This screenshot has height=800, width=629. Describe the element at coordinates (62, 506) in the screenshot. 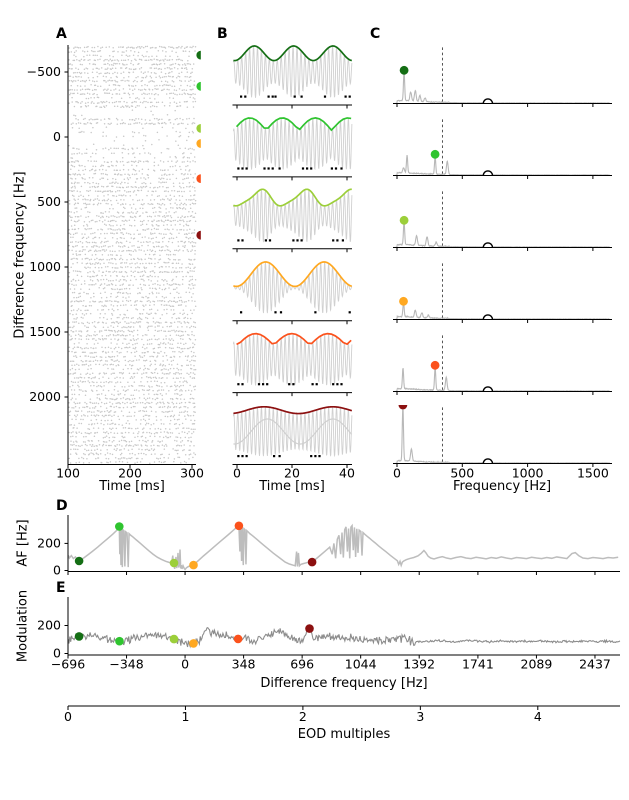

I see `panel-label-d: D` at that location.